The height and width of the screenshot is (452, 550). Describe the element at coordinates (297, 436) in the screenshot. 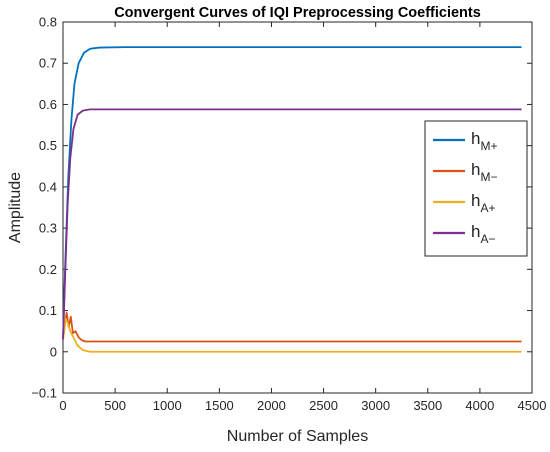

I see `x-axis-label: Number of Samples` at that location.